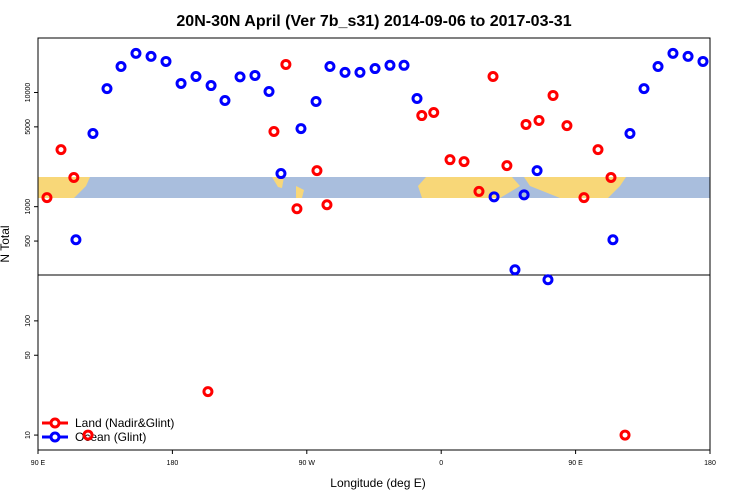  I want to click on y-tick-label: 10, so click(28, 435).